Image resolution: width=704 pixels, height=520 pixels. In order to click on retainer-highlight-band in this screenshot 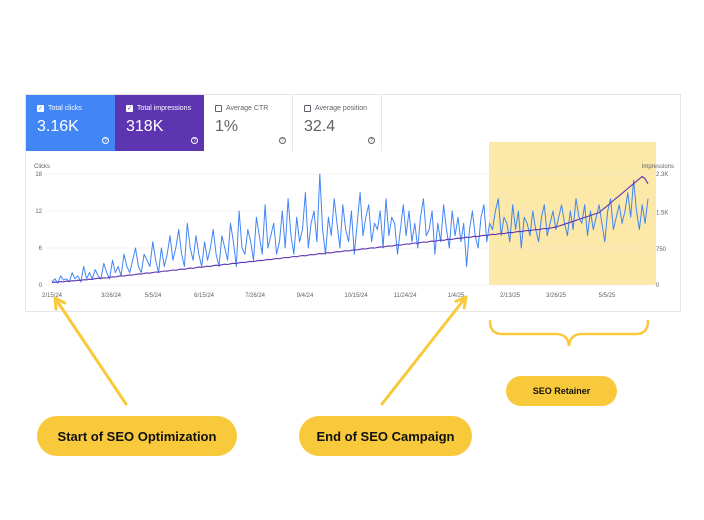, I will do `click(572, 213)`.